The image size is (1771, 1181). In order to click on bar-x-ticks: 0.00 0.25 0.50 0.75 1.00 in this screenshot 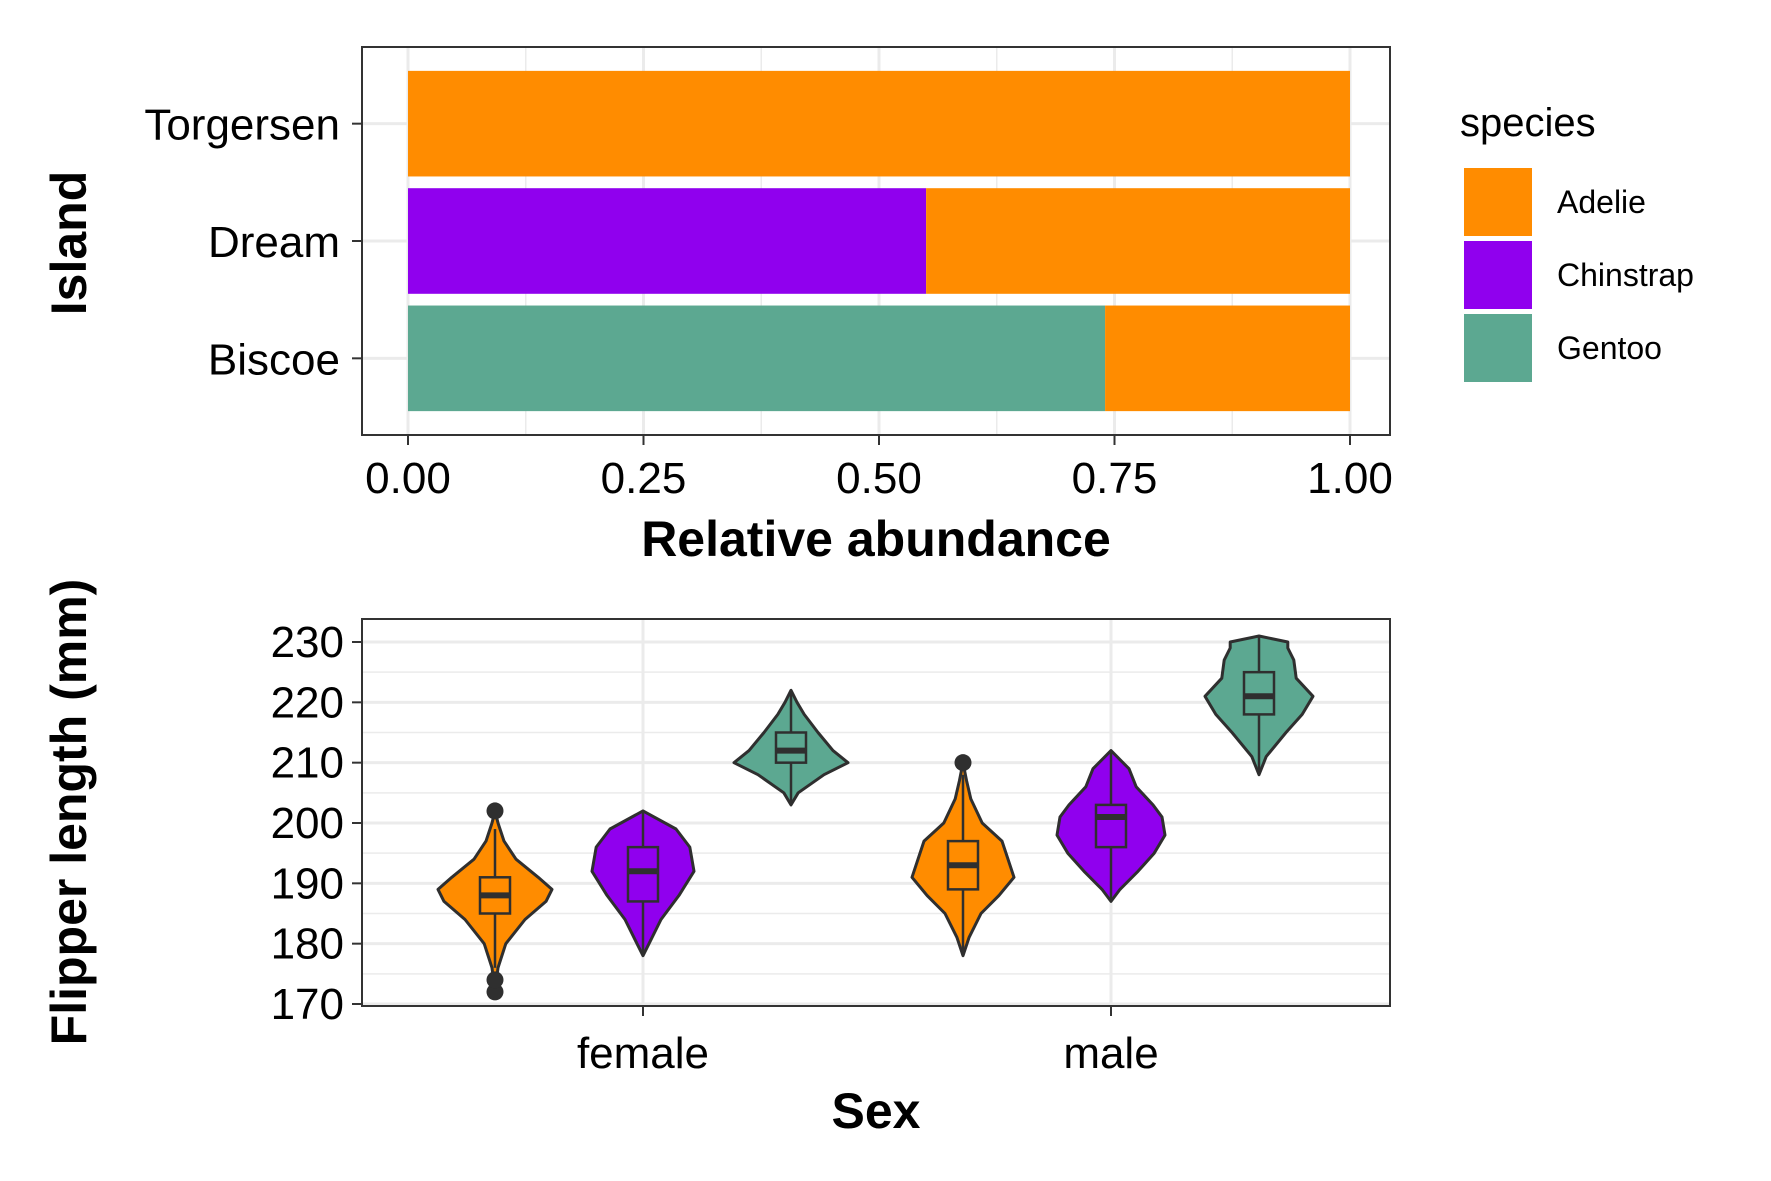, I will do `click(879, 469)`.